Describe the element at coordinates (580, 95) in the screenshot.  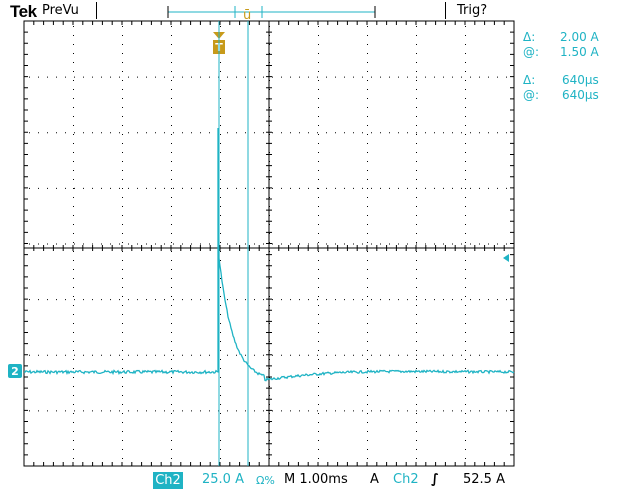
I see `cursor-at-time-value: 640µs` at that location.